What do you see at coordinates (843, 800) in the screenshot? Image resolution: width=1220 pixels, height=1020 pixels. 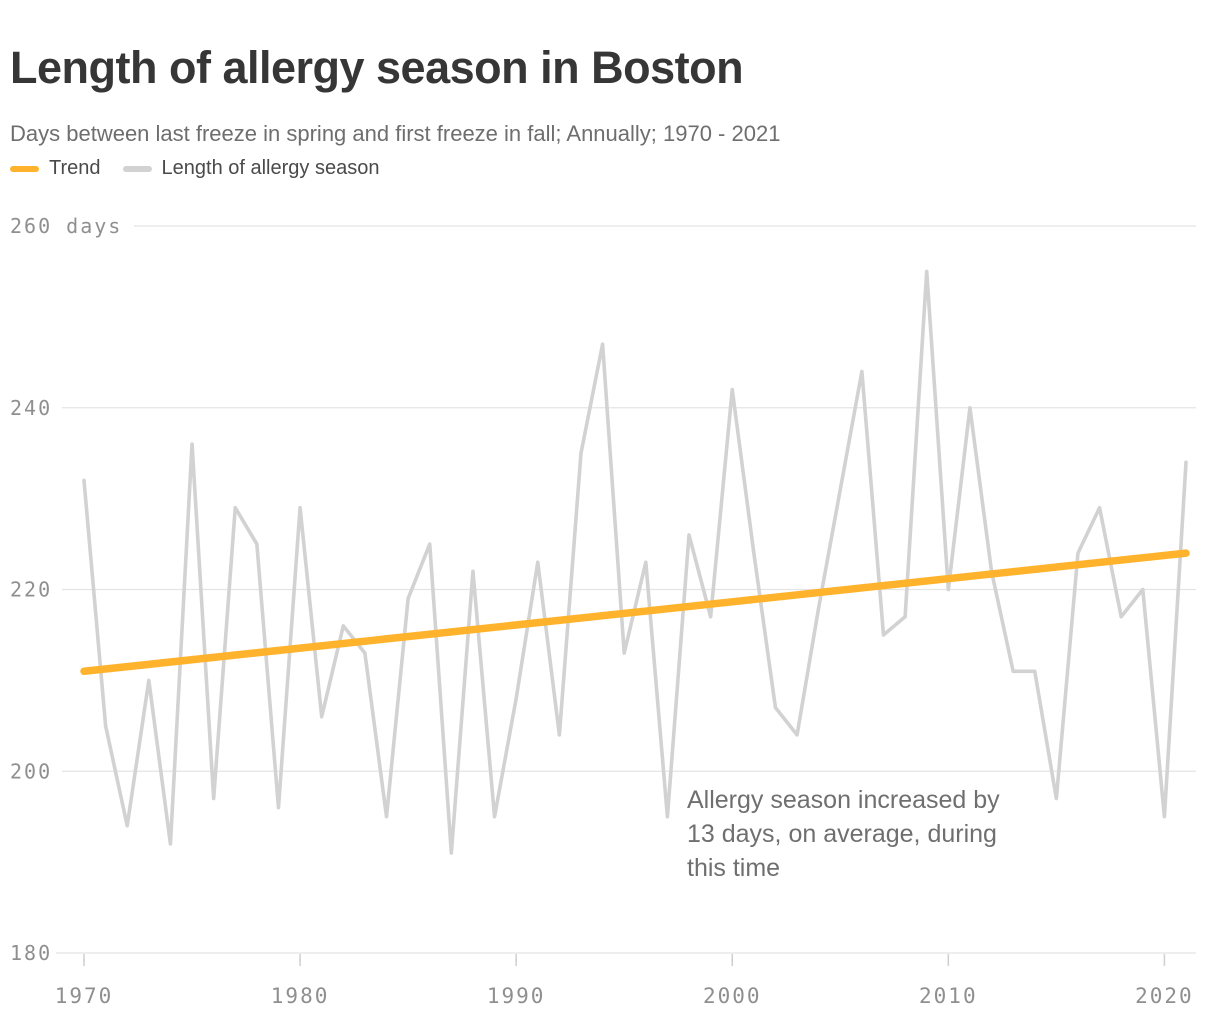 I see `annotation-line: Allergy season increased by` at bounding box center [843, 800].